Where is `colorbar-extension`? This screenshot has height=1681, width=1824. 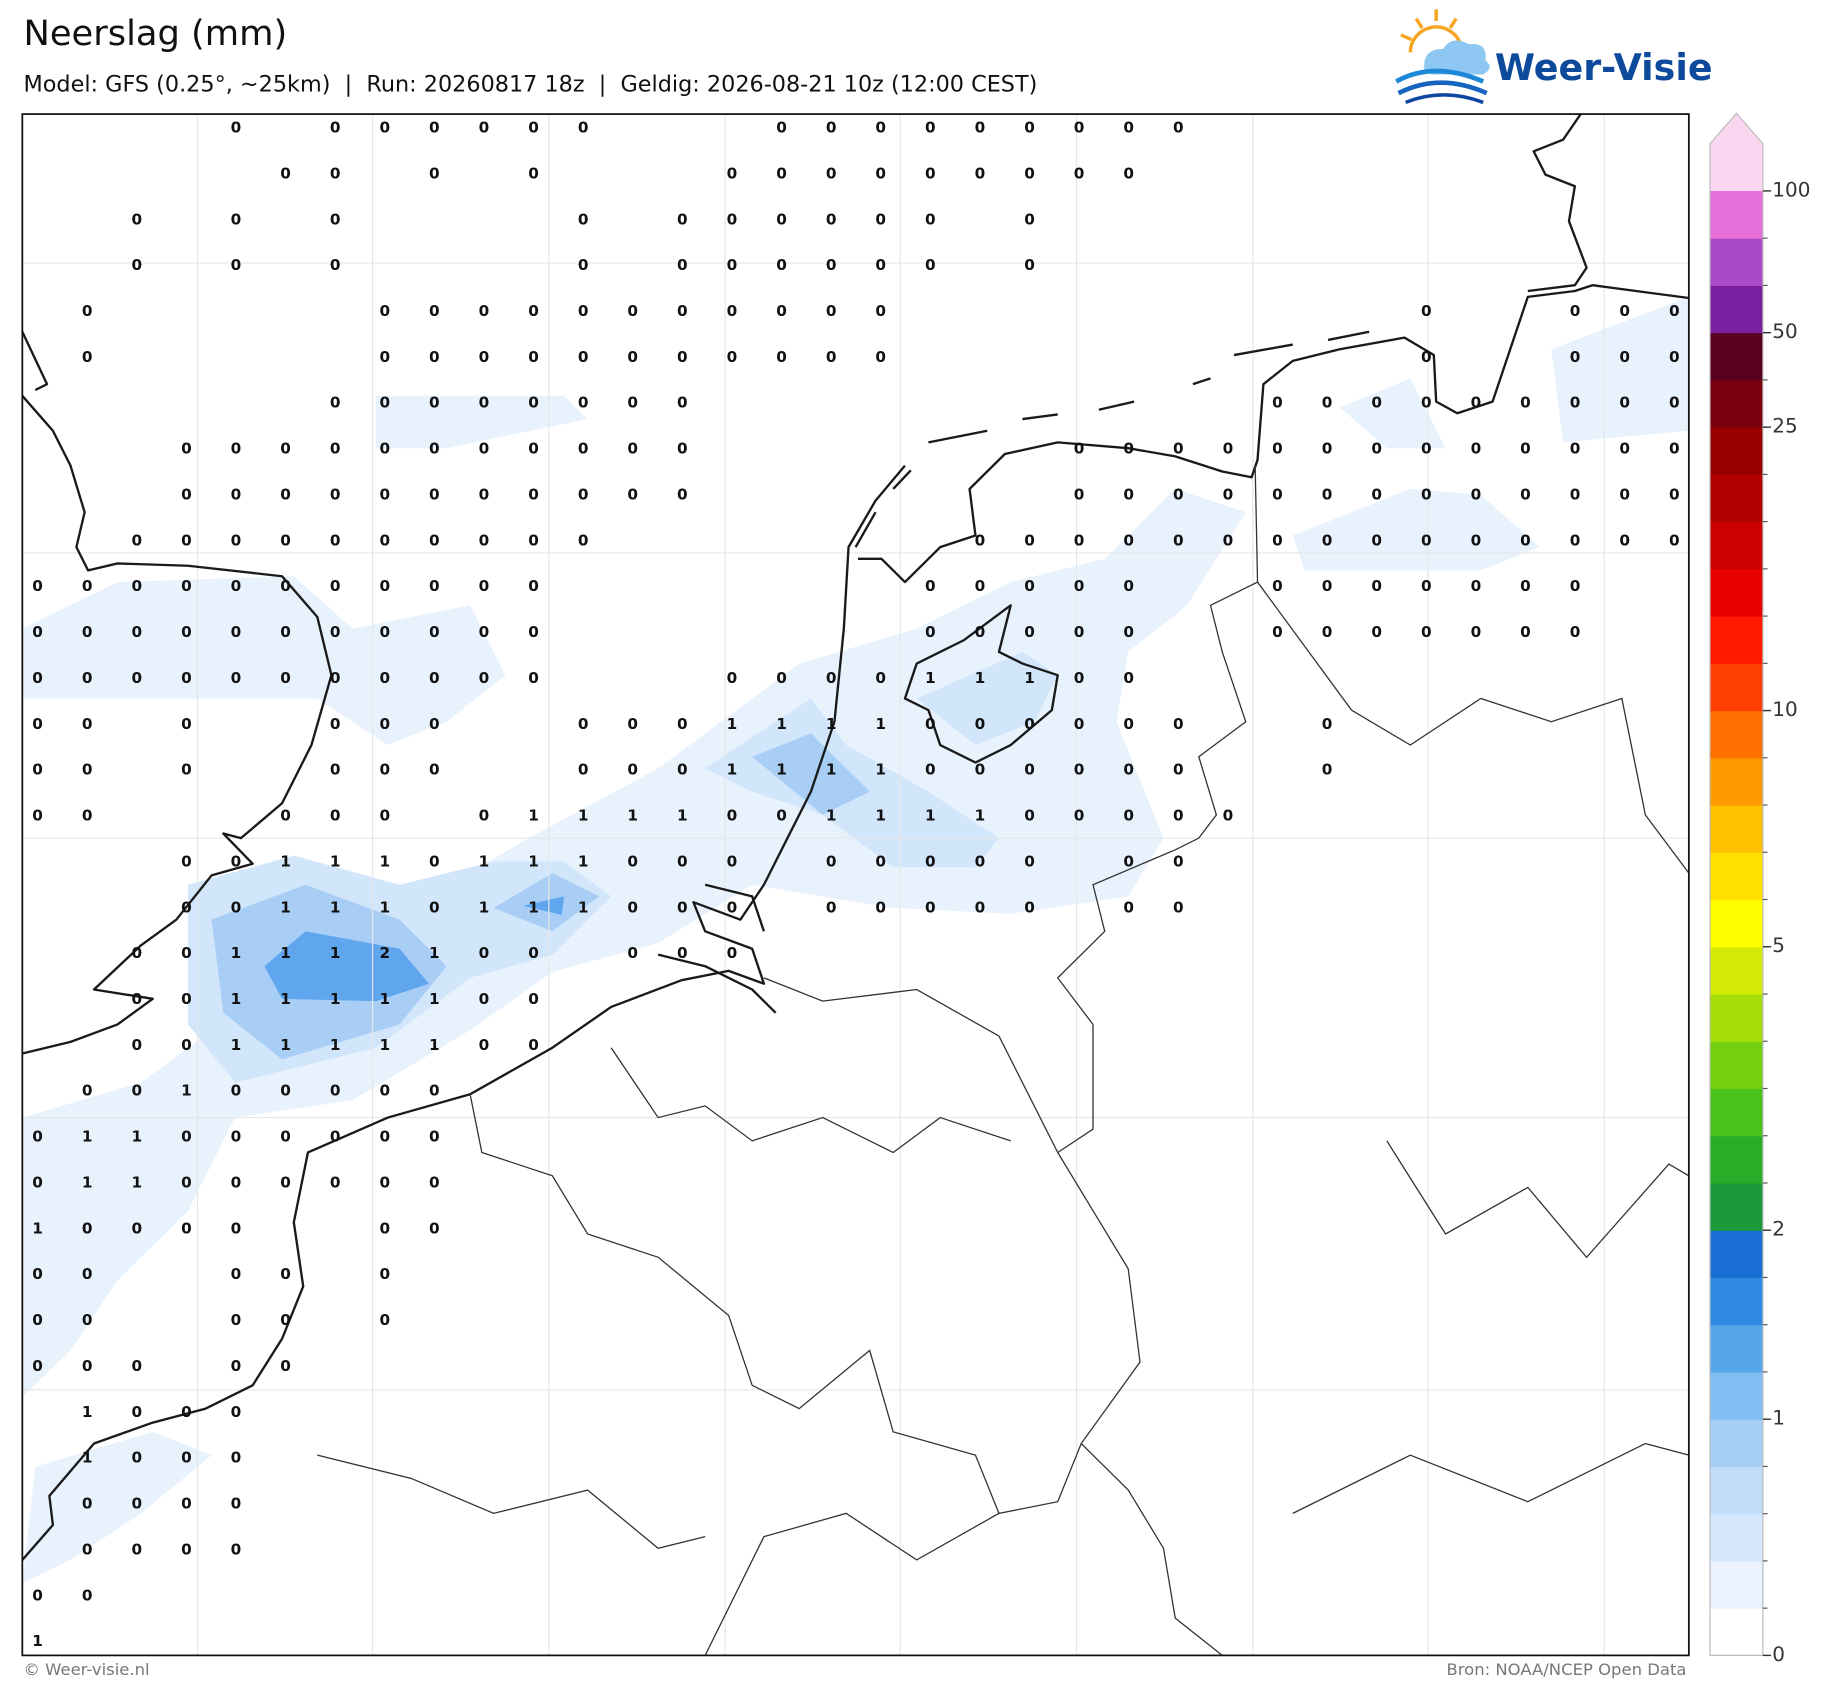
colorbar-extension is located at coordinates (1736, 152).